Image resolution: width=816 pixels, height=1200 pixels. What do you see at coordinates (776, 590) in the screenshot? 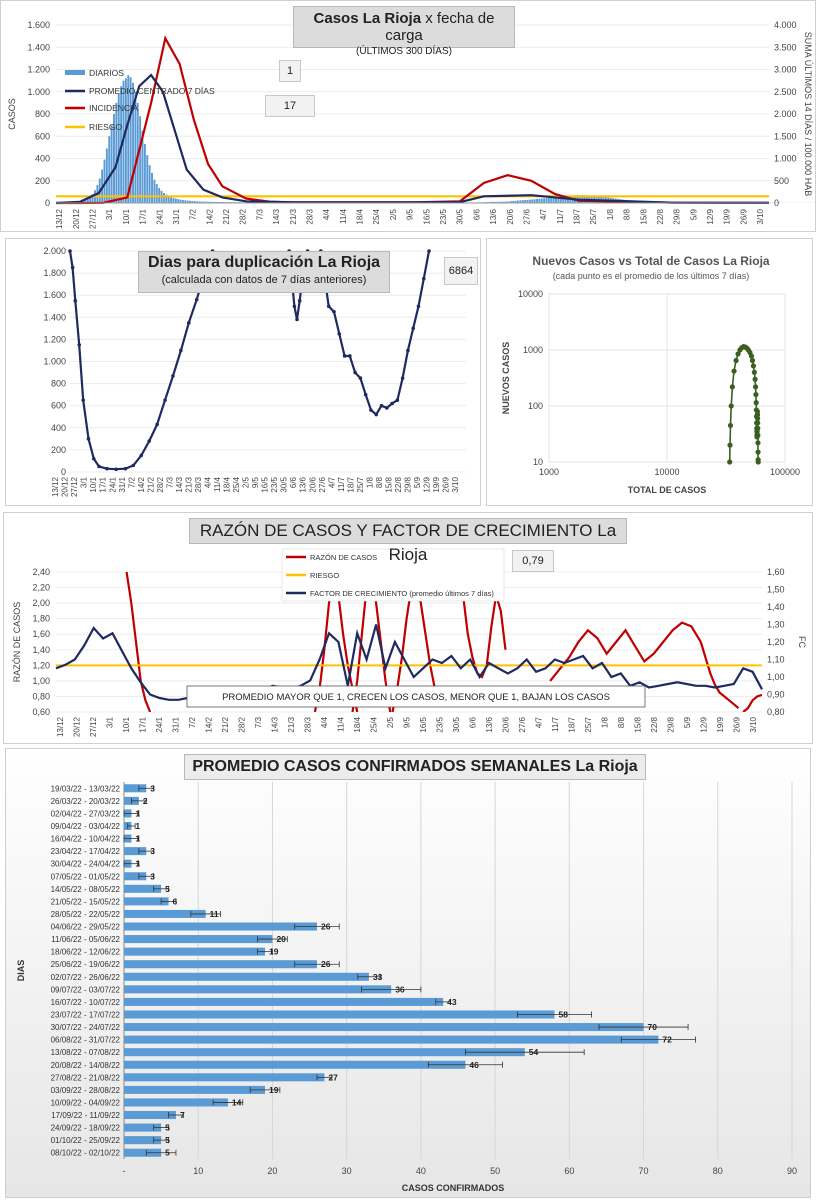
I see `growth-y-right-tick: 1,50` at bounding box center [776, 590].